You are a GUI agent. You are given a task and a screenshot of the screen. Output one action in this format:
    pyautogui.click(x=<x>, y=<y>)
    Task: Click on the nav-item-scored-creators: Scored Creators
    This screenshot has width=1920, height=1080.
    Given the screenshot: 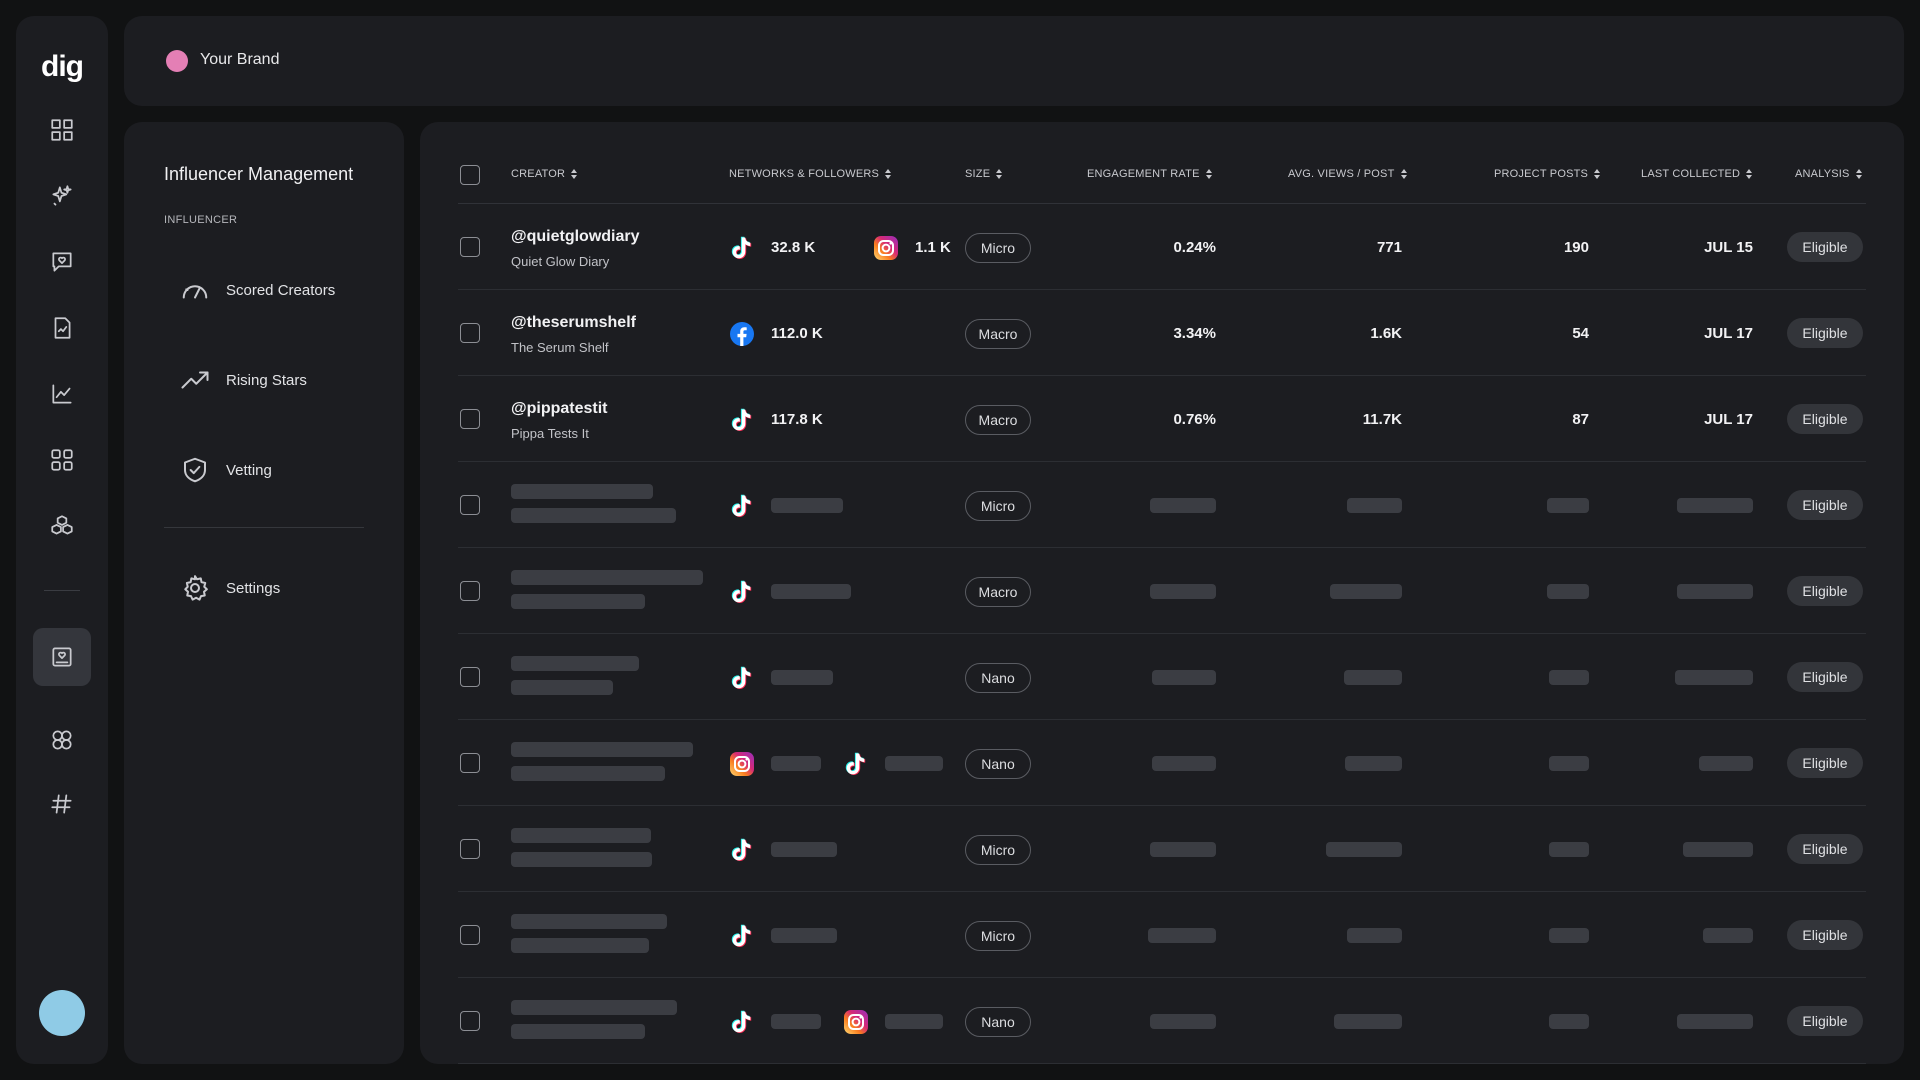 What is the action you would take?
    pyautogui.click(x=257, y=290)
    